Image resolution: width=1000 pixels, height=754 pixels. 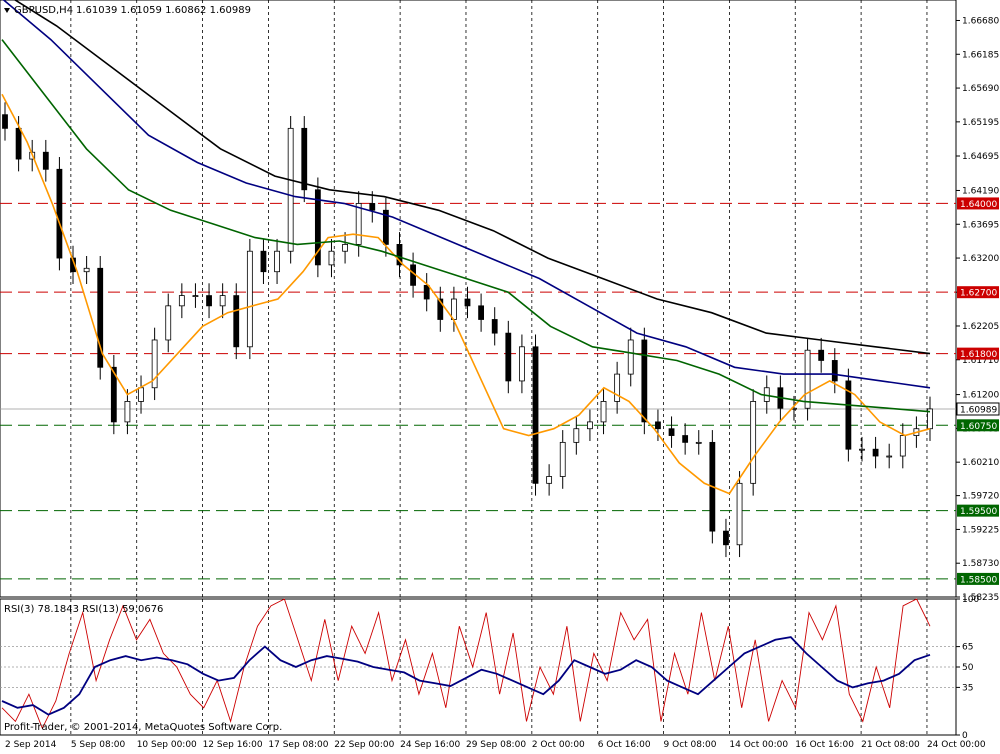 I want to click on ohlc-values: 1.61039 1.61059 1.60862 1.60989, so click(x=163, y=10).